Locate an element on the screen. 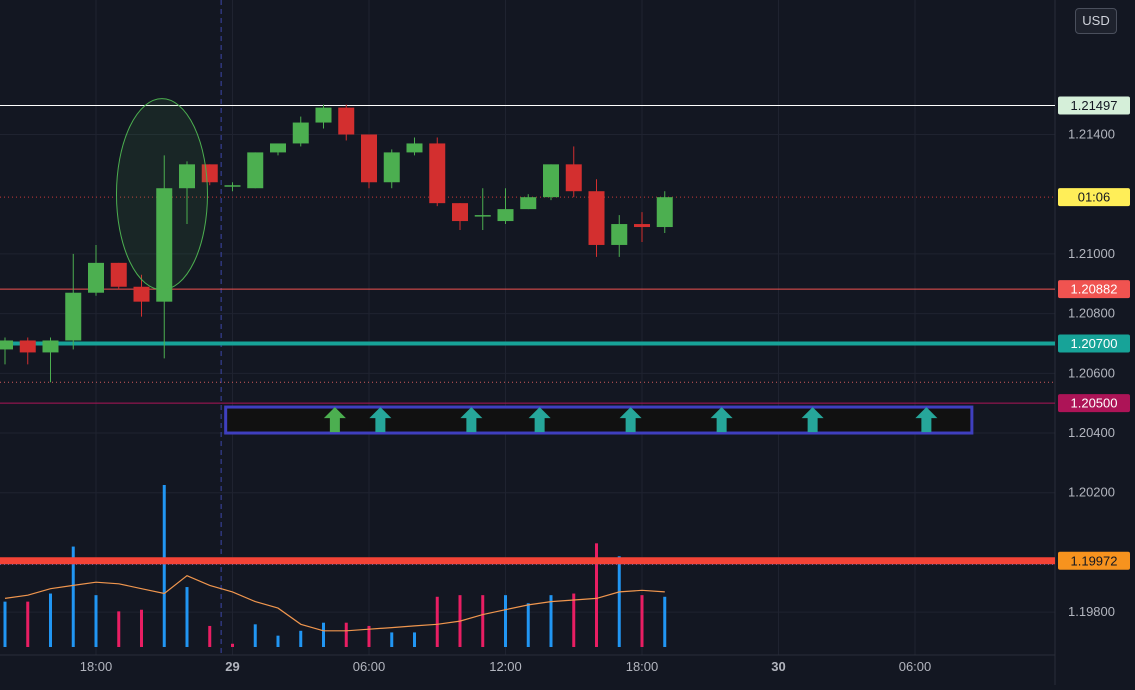 The image size is (1135, 690). price-tick-label: 1.21400 is located at coordinates (1091, 133).